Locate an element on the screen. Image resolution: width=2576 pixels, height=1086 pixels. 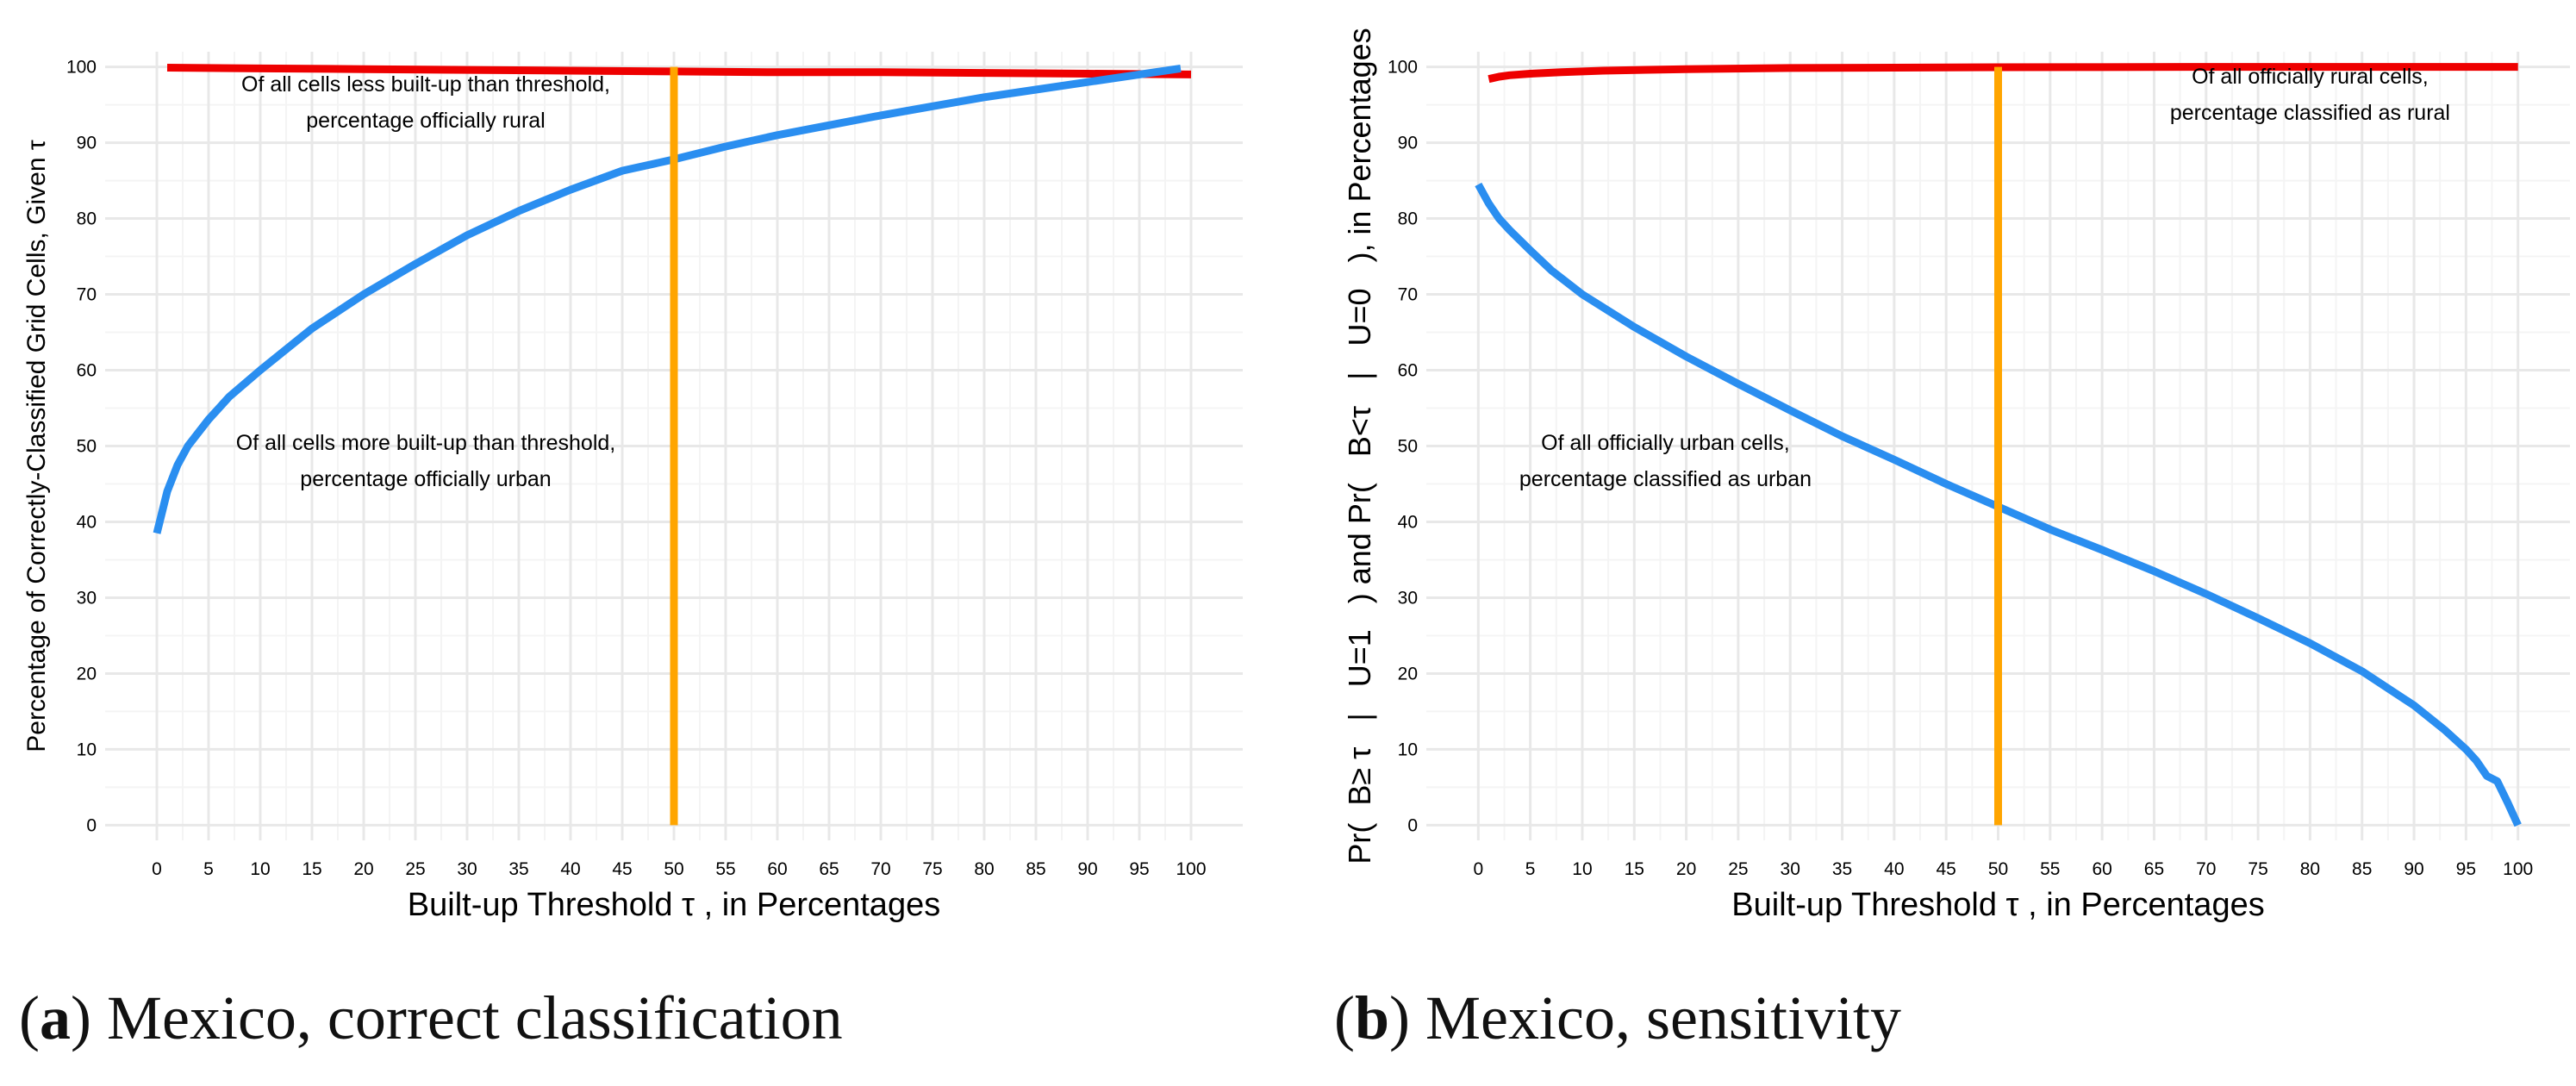
caption-a: (a) Mexico, correct classification is located at coordinates (431, 1018).